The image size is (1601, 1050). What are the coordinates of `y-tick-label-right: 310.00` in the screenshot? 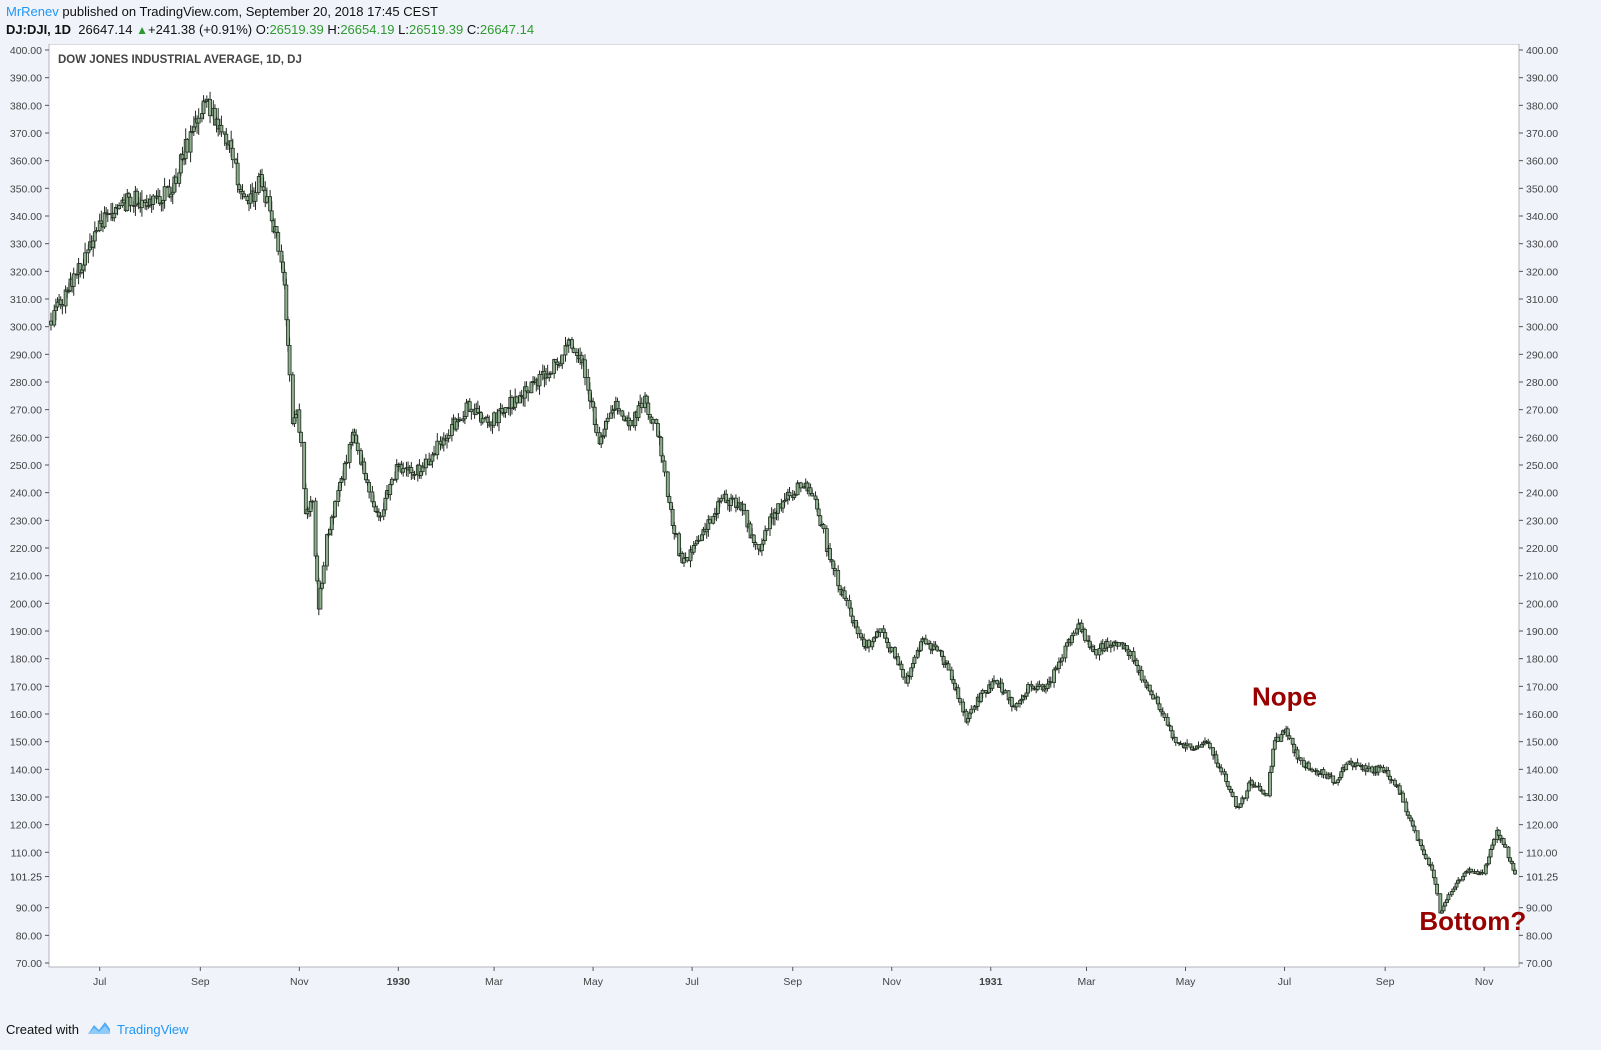 It's located at (1542, 300).